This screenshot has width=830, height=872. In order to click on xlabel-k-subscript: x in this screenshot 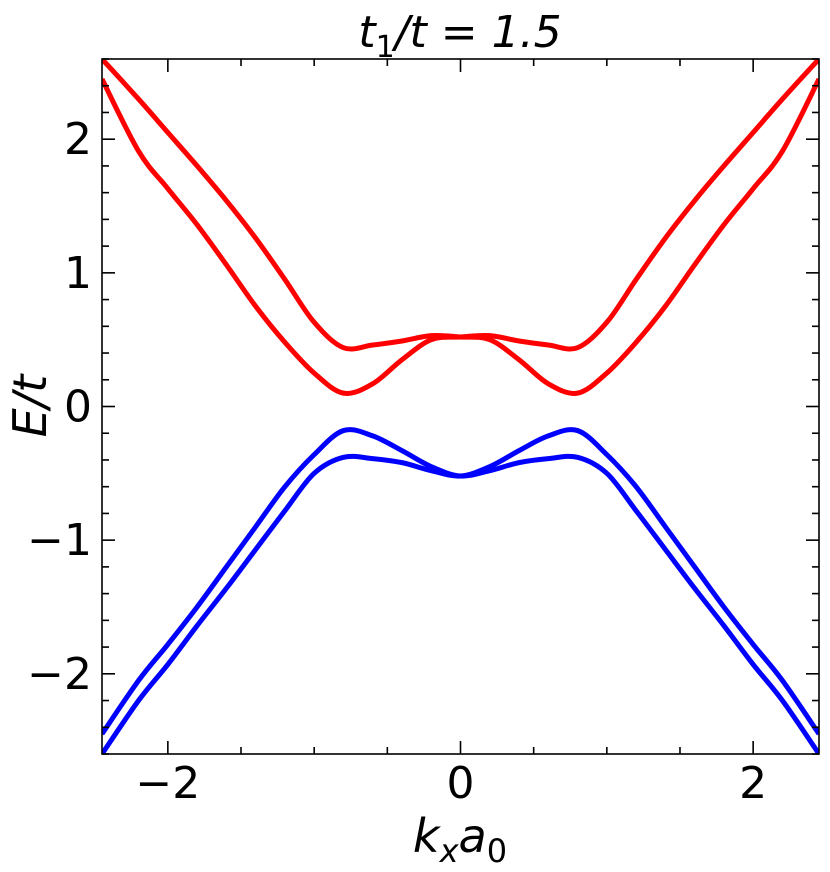, I will do `click(449, 851)`.